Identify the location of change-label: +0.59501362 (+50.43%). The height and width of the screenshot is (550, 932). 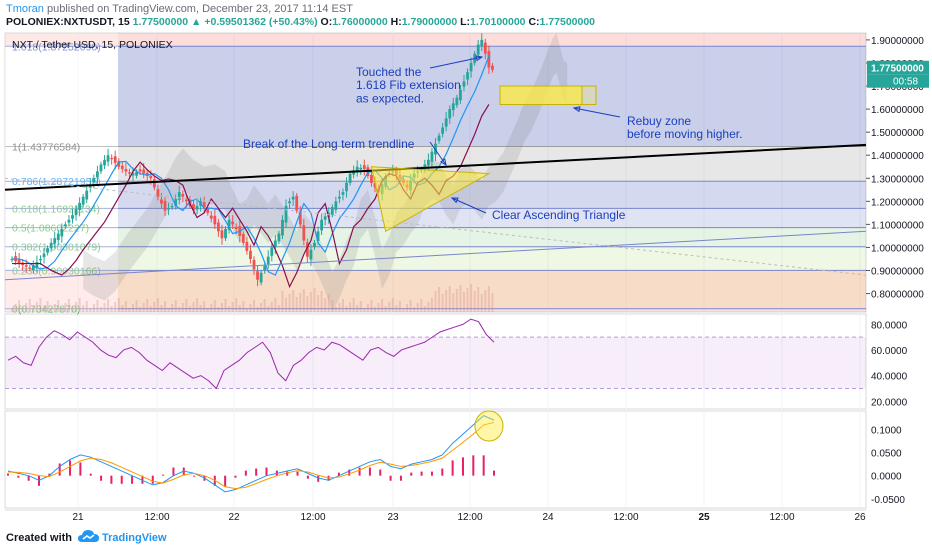
(261, 22).